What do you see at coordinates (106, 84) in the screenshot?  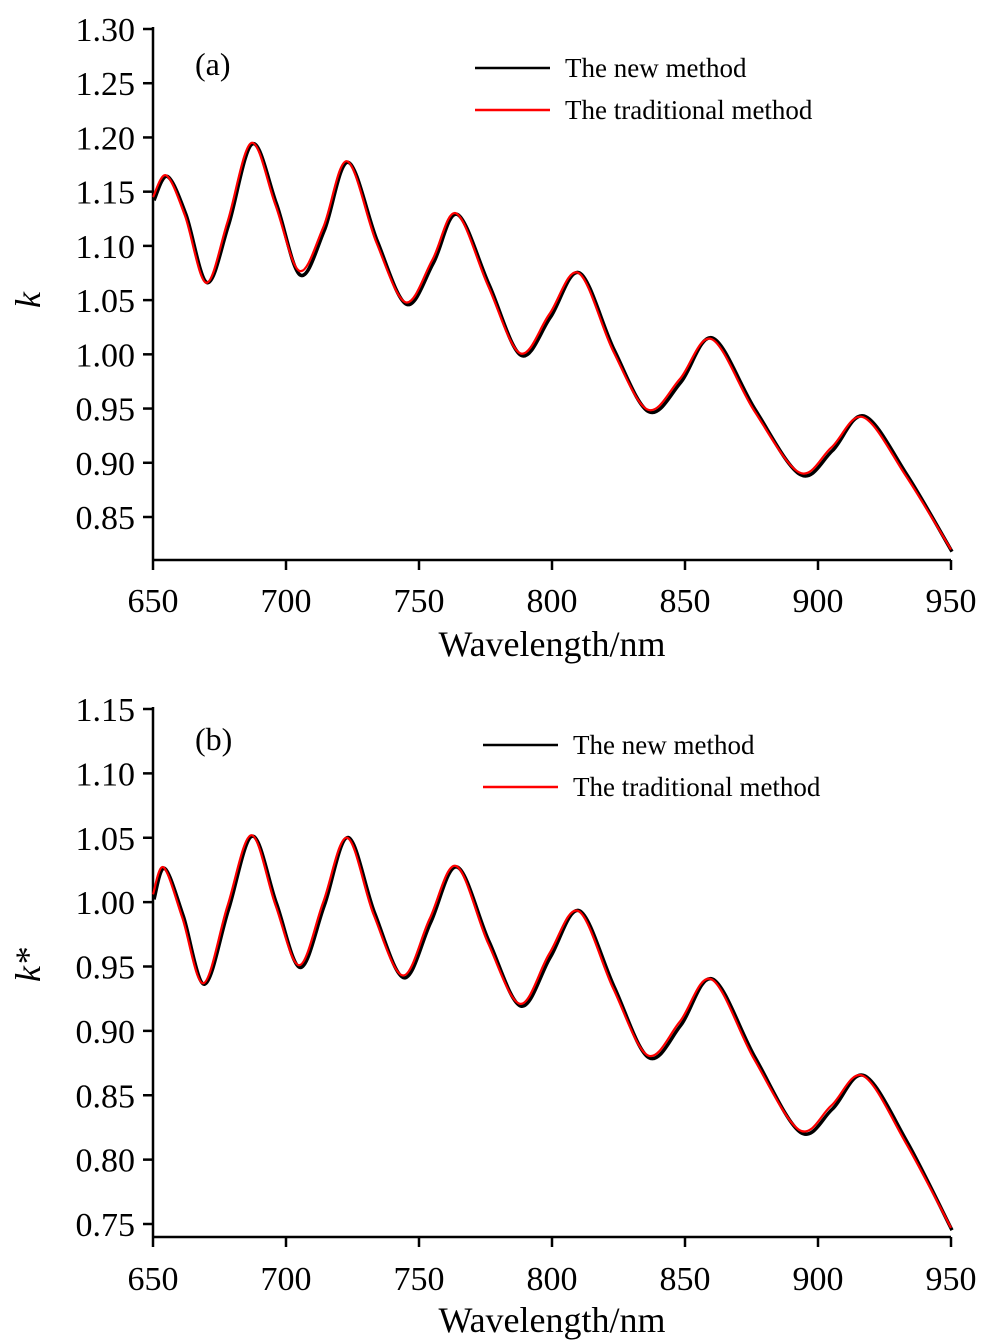 I see `y-tick-label: 1.25` at bounding box center [106, 84].